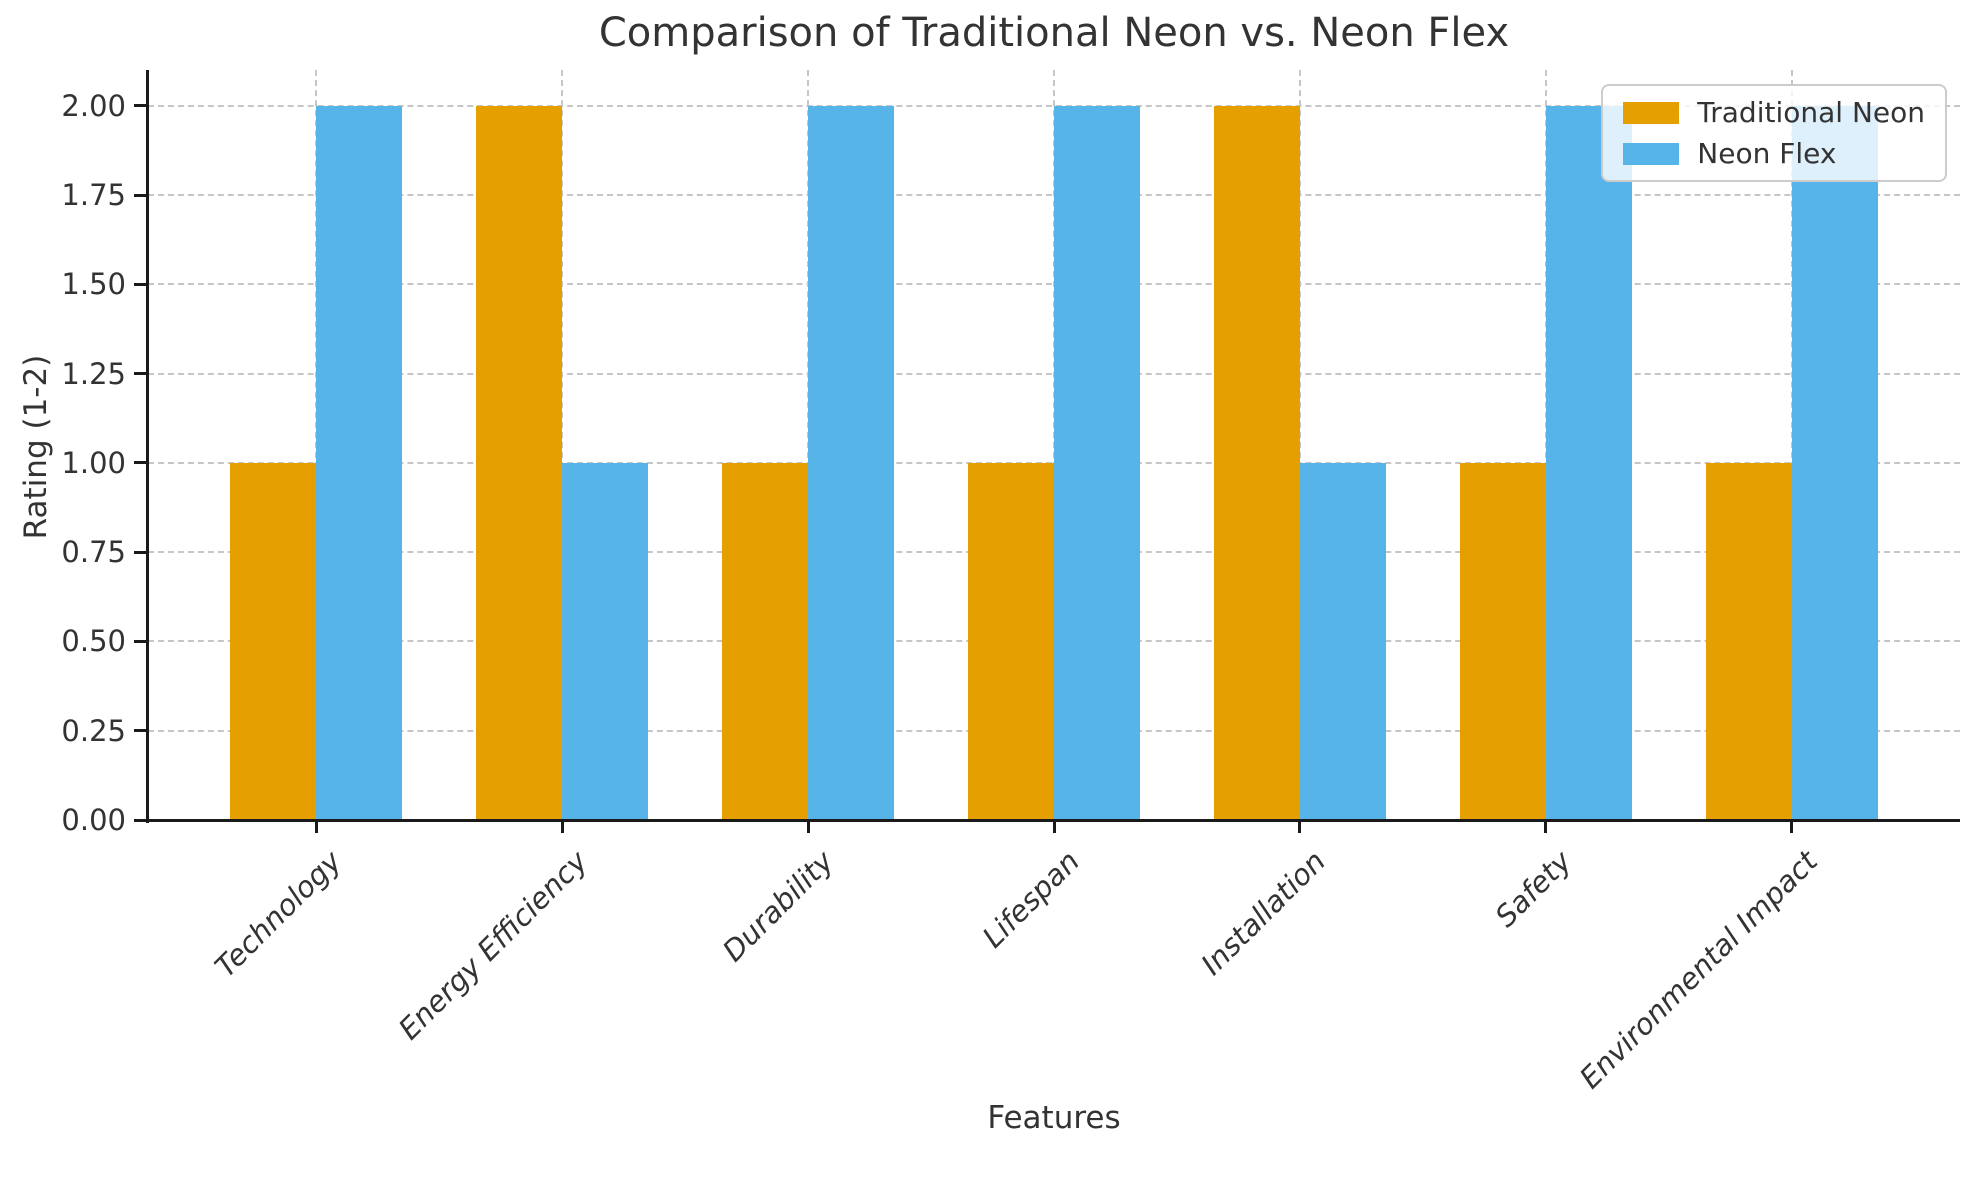 This screenshot has height=1180, width=1979. Describe the element at coordinates (1834, 462) in the screenshot. I see `bar-neon-flex-environmental-impact` at that location.